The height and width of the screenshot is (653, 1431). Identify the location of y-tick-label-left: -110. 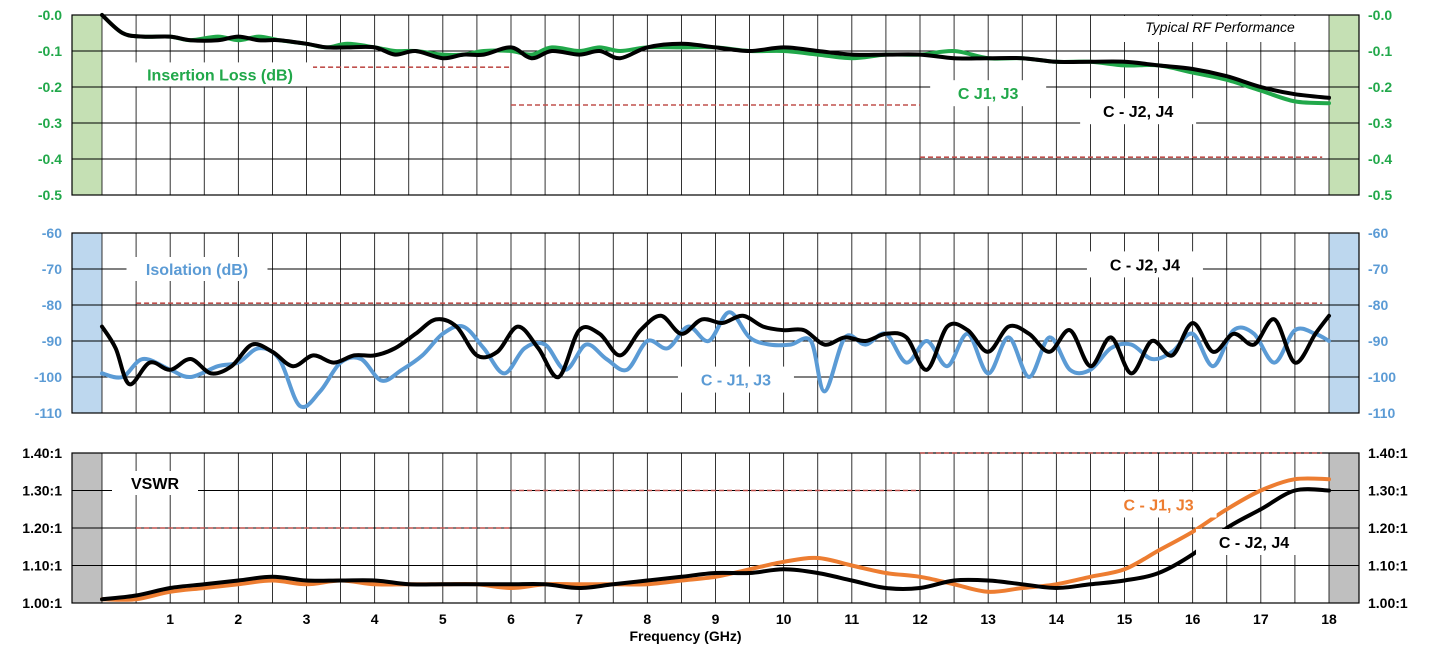
(48, 413).